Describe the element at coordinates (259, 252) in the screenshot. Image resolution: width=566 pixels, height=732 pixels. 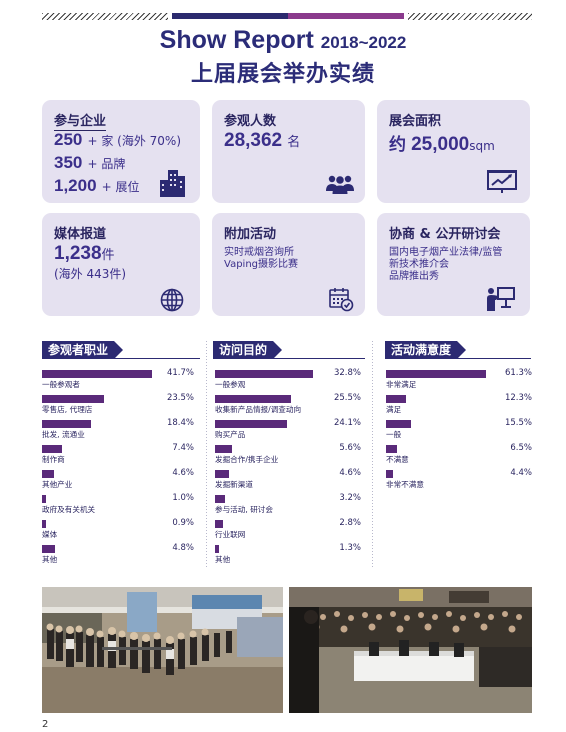
I see `event-item-1: 实时戒烟咨询所` at that location.